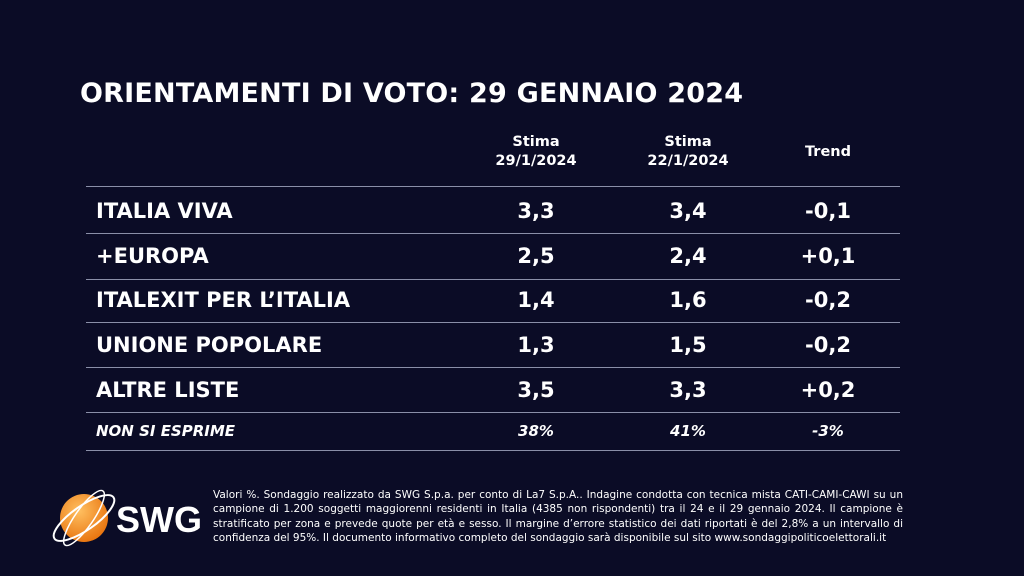  What do you see at coordinates (493, 300) in the screenshot?
I see `table-row: ITALEXIT PER L’ITALIA 1,4 1,6 -0,2` at bounding box center [493, 300].